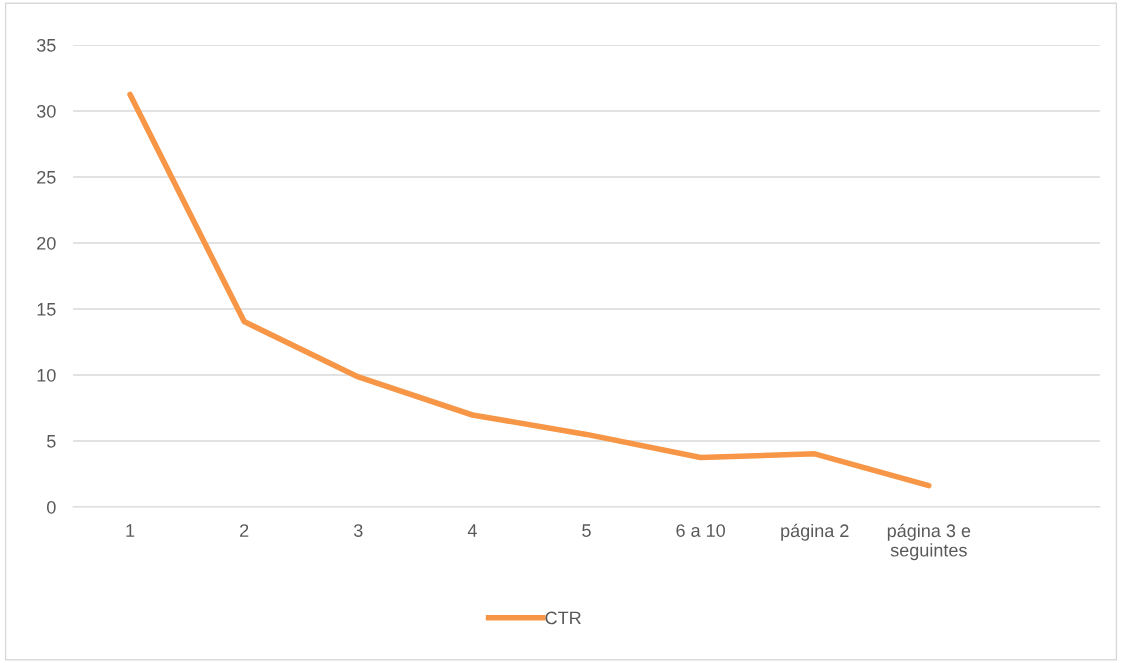 This screenshot has width=1122, height=663. I want to click on y-tick-label: 25, so click(46, 177).